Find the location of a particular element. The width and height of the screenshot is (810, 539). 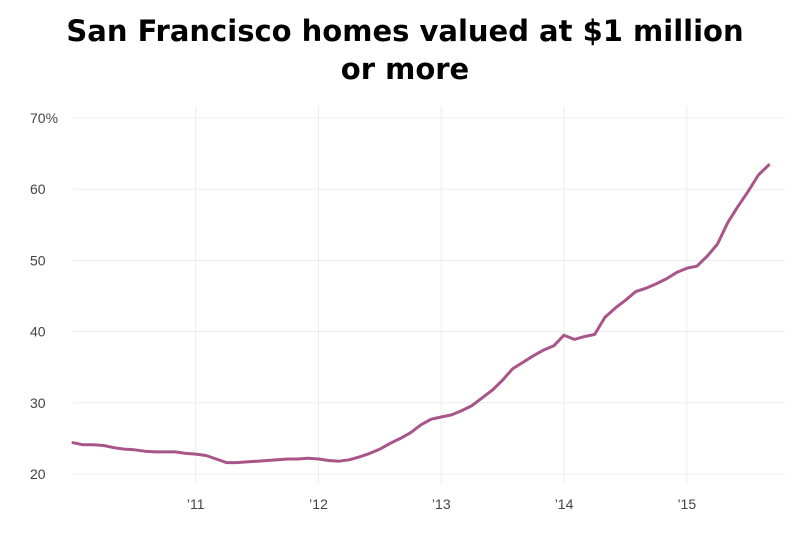

x-tick-label: ’11 is located at coordinates (196, 504).